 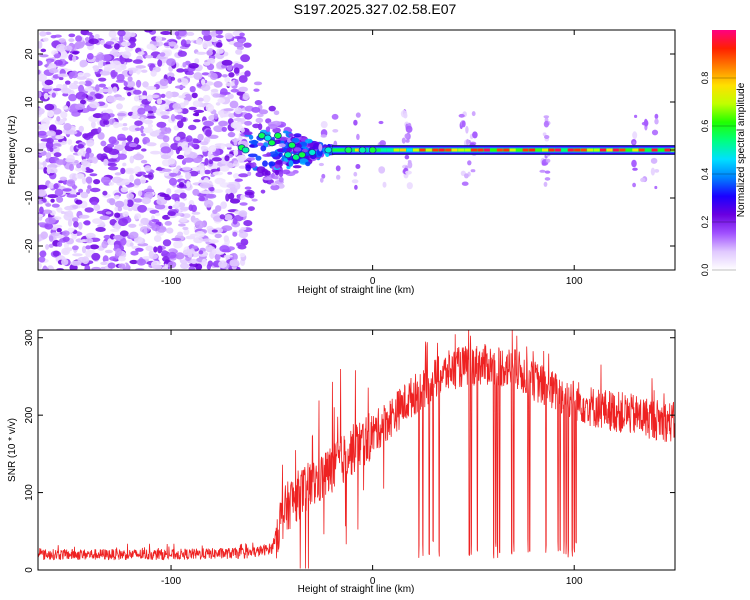 What do you see at coordinates (29, 570) in the screenshot?
I see `snr-y-tick-label: 0` at bounding box center [29, 570].